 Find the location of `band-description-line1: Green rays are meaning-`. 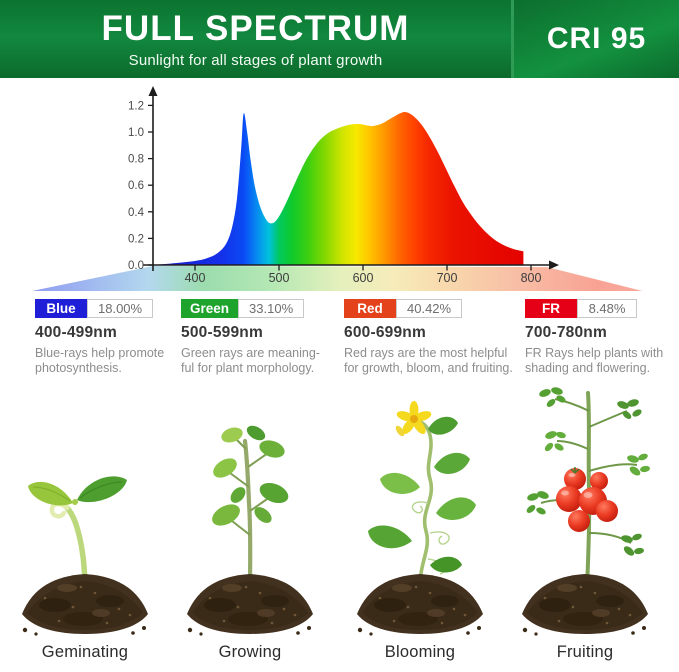

band-description-line1: Green rays are meaning- is located at coordinates (250, 353).